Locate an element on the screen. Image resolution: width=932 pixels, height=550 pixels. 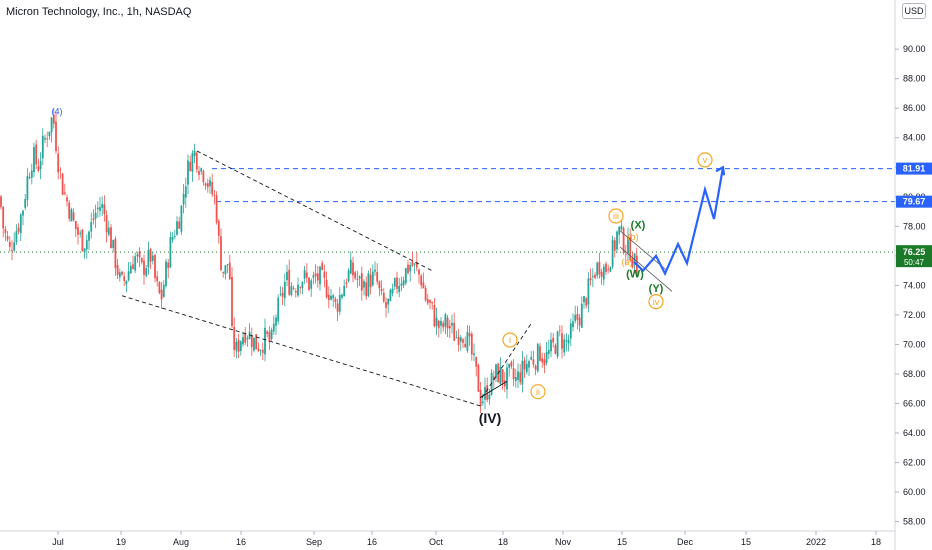
x-tick-label: Oct is located at coordinates (436, 542).